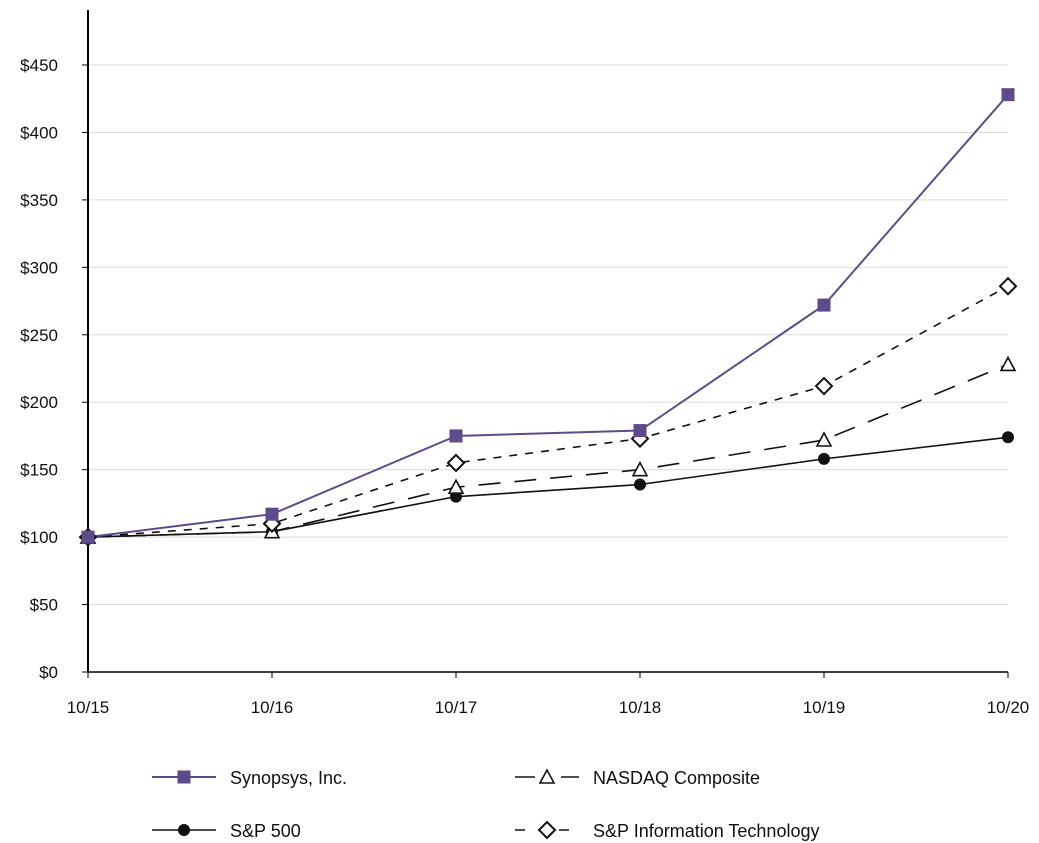  What do you see at coordinates (48, 672) in the screenshot?
I see `y-tick-label: $0` at bounding box center [48, 672].